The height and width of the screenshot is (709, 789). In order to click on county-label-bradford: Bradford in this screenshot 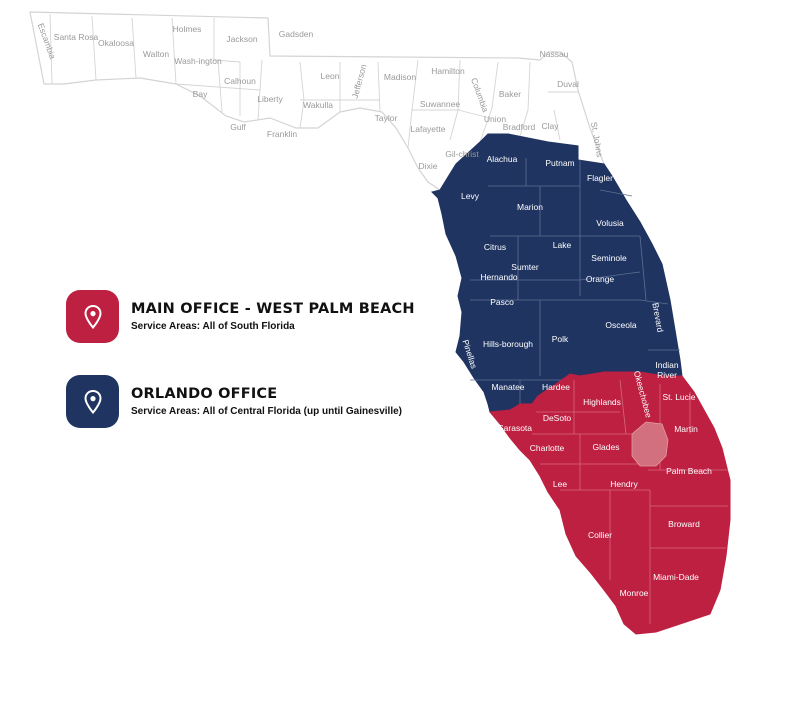, I will do `click(519, 127)`.